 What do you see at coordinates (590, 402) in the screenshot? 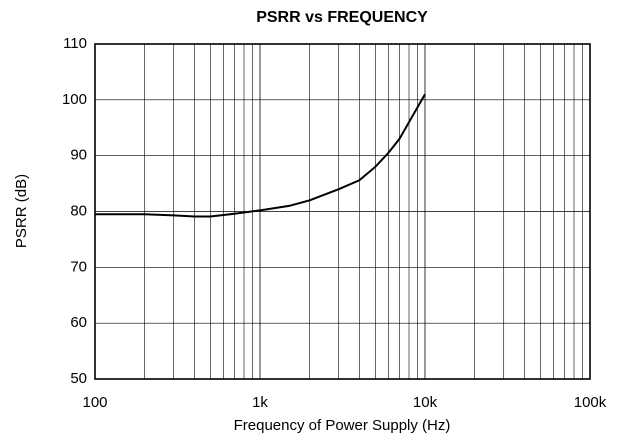
I see `x-tick-label: 100k` at bounding box center [590, 402].